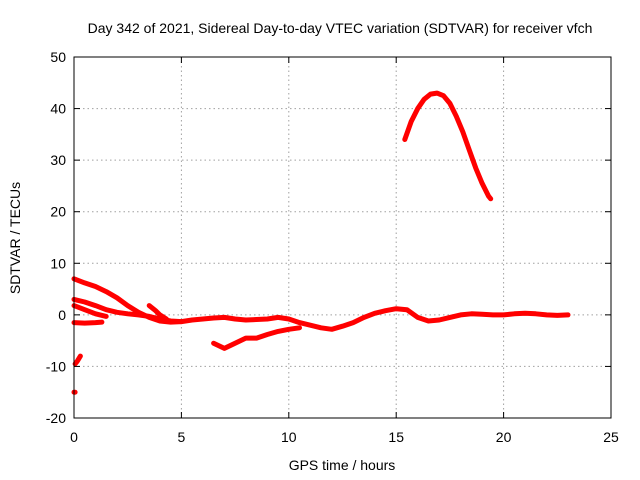 Image resolution: width=640 pixels, height=480 pixels. Describe the element at coordinates (74, 437) in the screenshot. I see `x-tick-label: 0` at that location.